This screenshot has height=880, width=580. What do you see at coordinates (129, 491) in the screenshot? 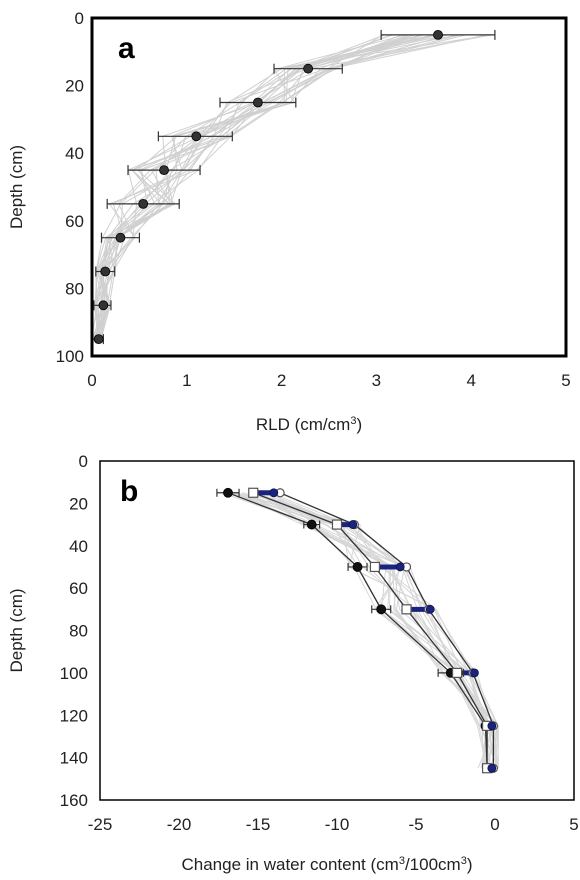
I see `panel-b-letter: b` at bounding box center [129, 491].